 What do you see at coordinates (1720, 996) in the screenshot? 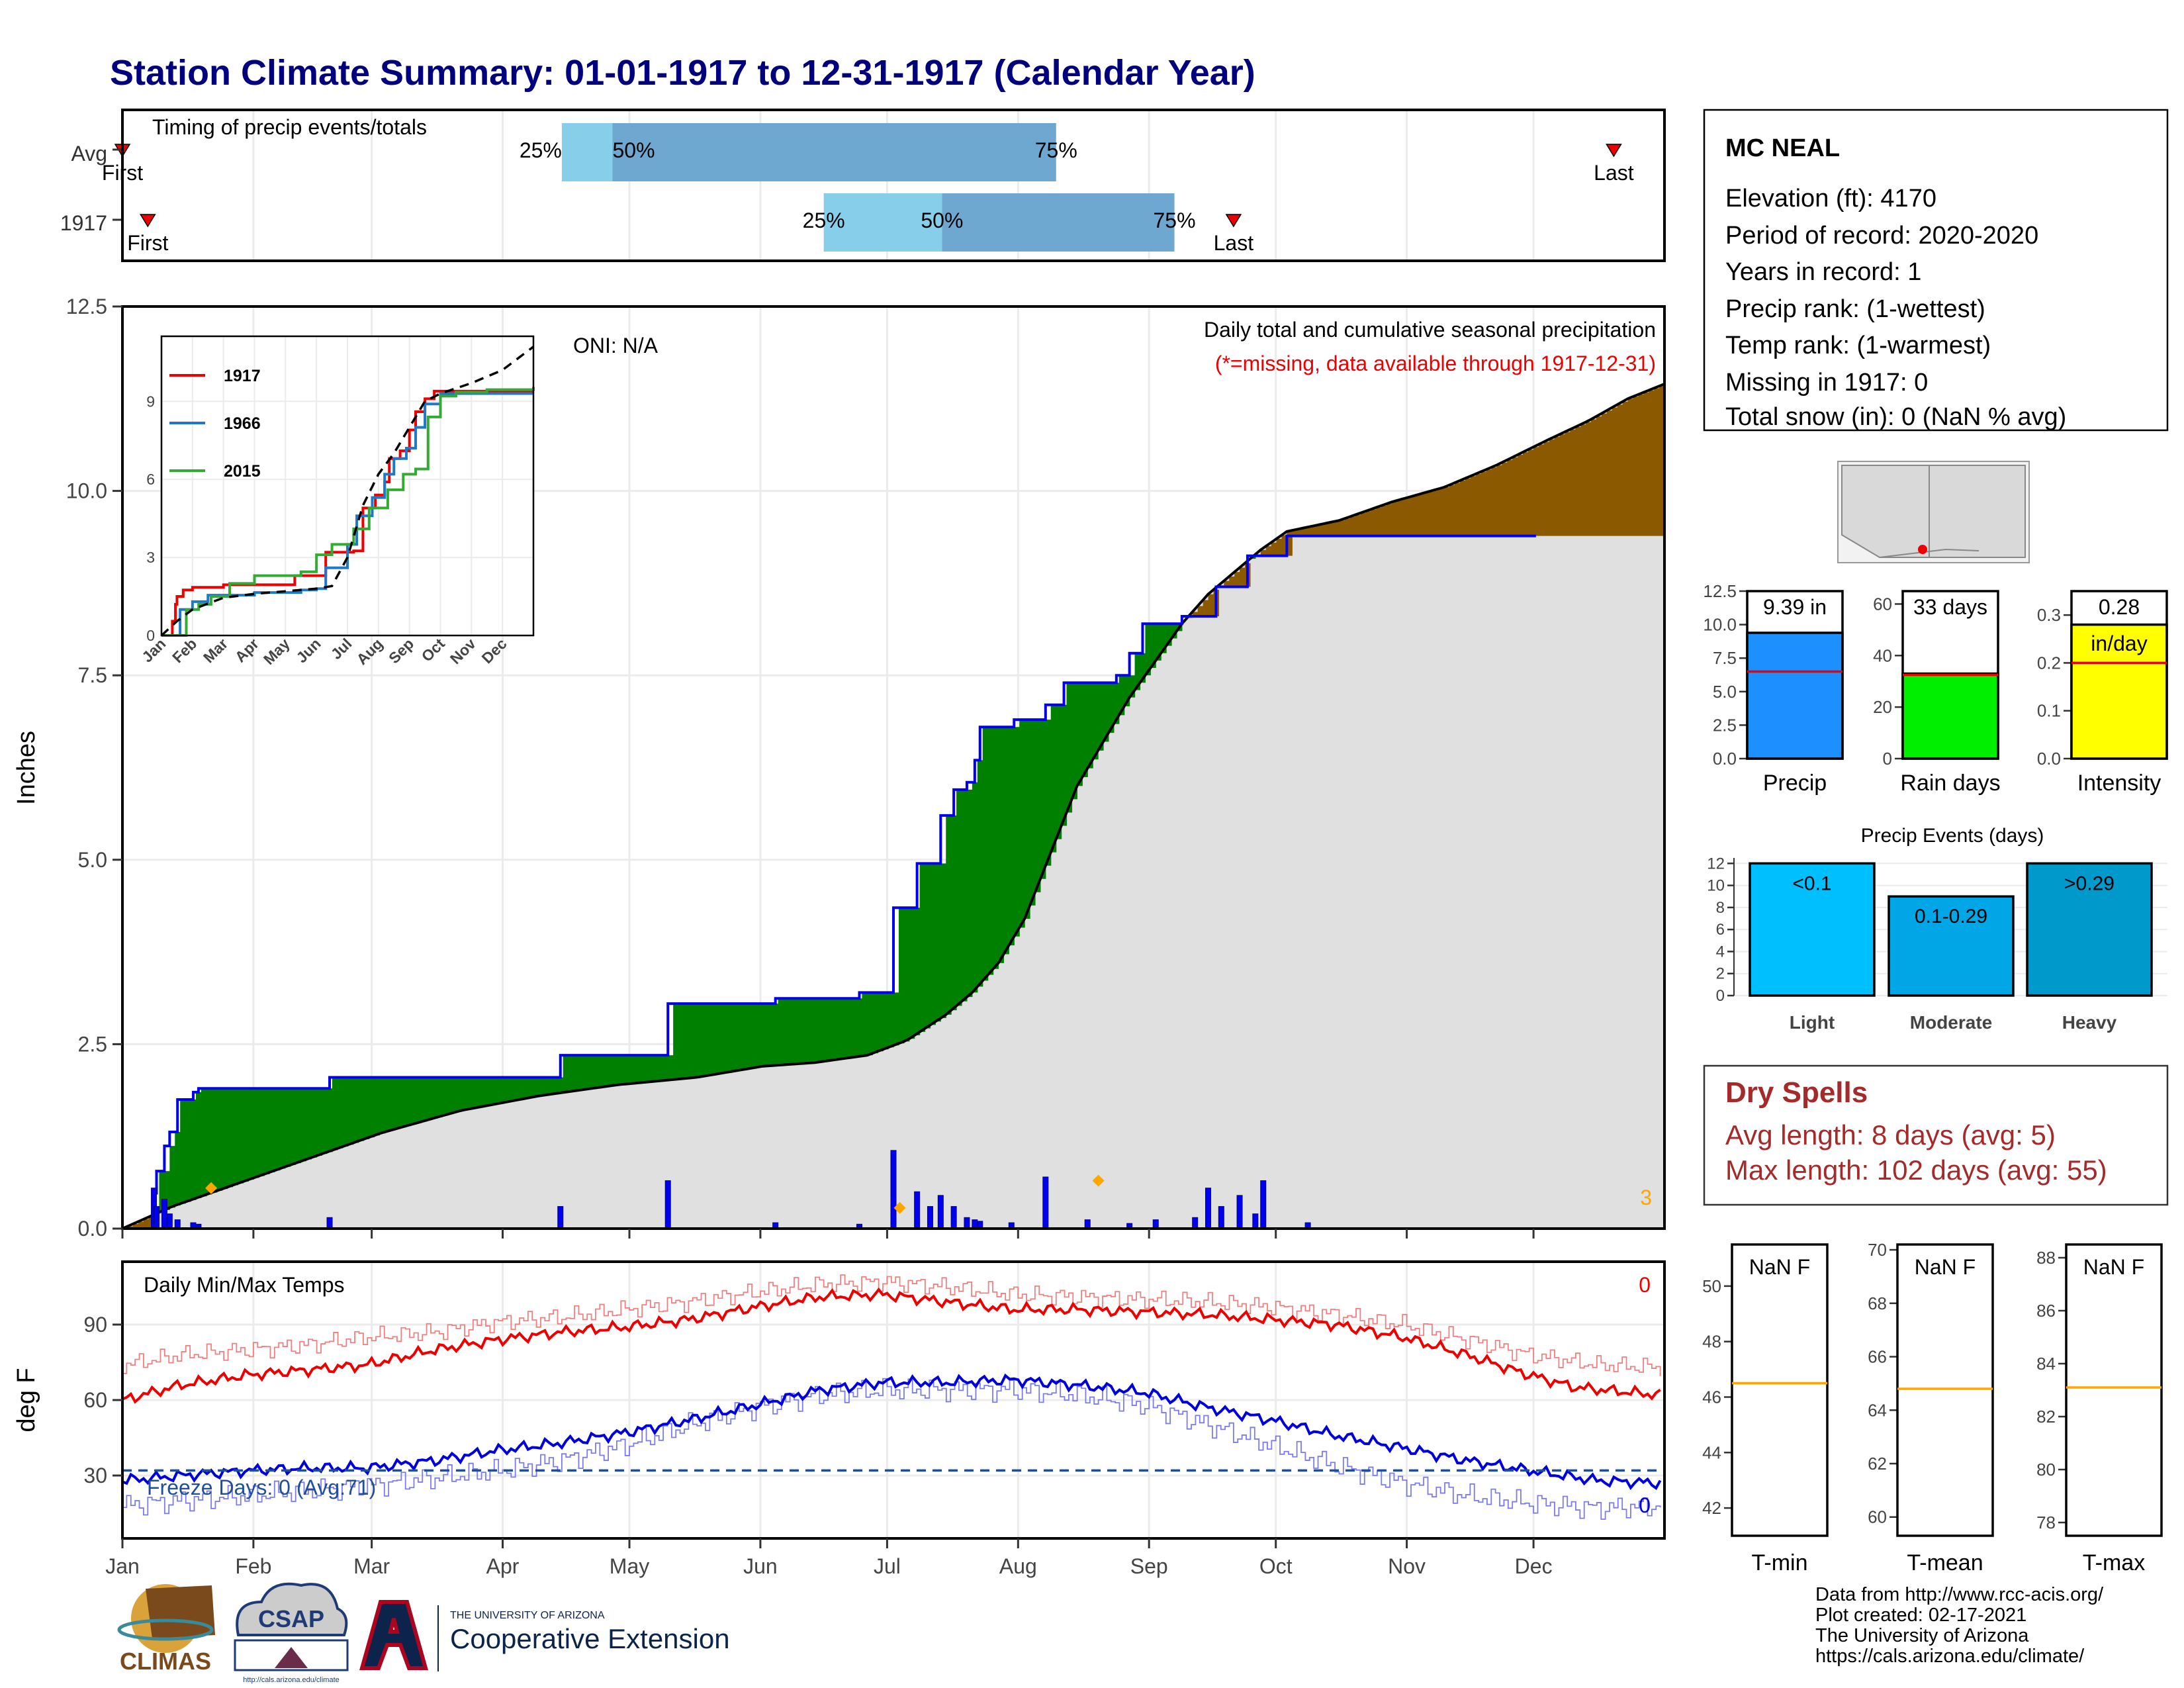
I see `events-y-tick-label: 0` at bounding box center [1720, 996].